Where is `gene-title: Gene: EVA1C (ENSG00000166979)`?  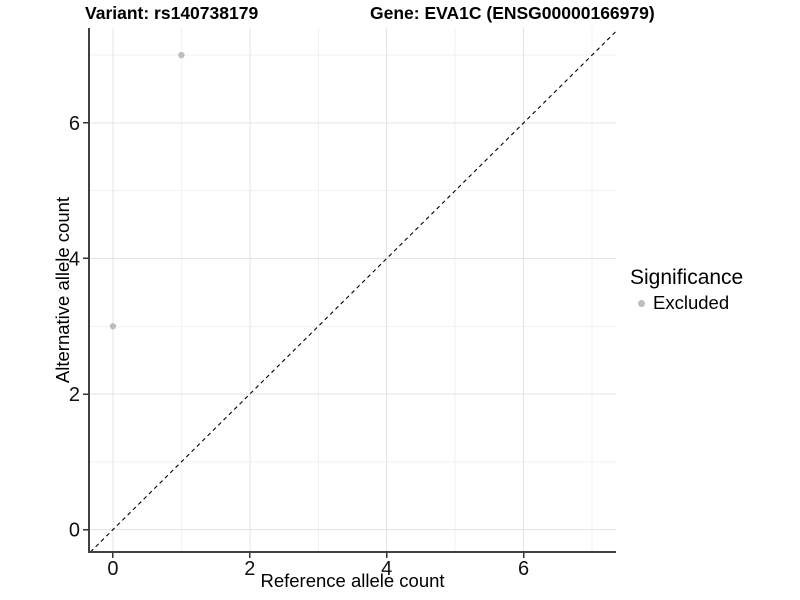 gene-title: Gene: EVA1C (ENSG00000166979) is located at coordinates (512, 13).